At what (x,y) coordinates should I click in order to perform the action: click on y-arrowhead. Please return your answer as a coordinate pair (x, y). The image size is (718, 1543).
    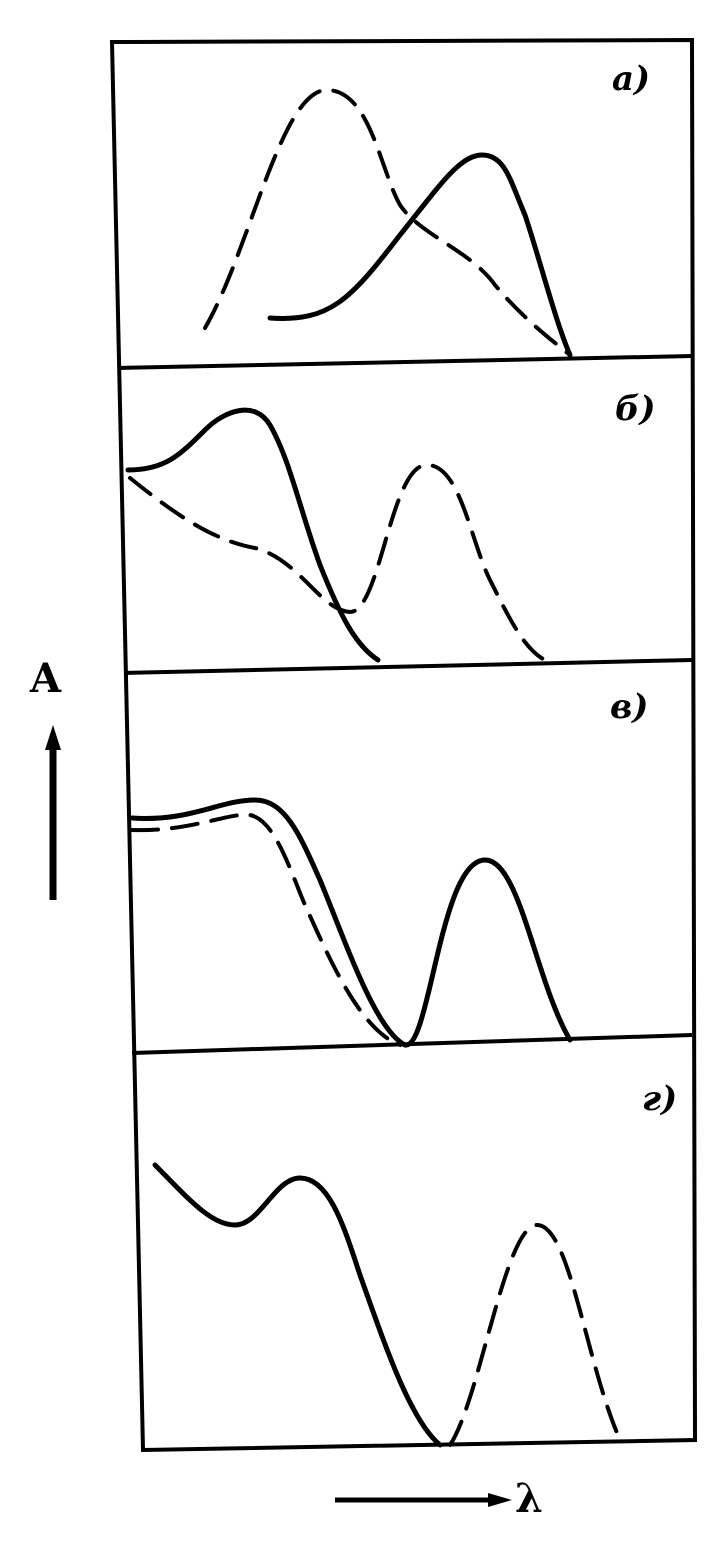
    Looking at the image, I should click on (53, 737).